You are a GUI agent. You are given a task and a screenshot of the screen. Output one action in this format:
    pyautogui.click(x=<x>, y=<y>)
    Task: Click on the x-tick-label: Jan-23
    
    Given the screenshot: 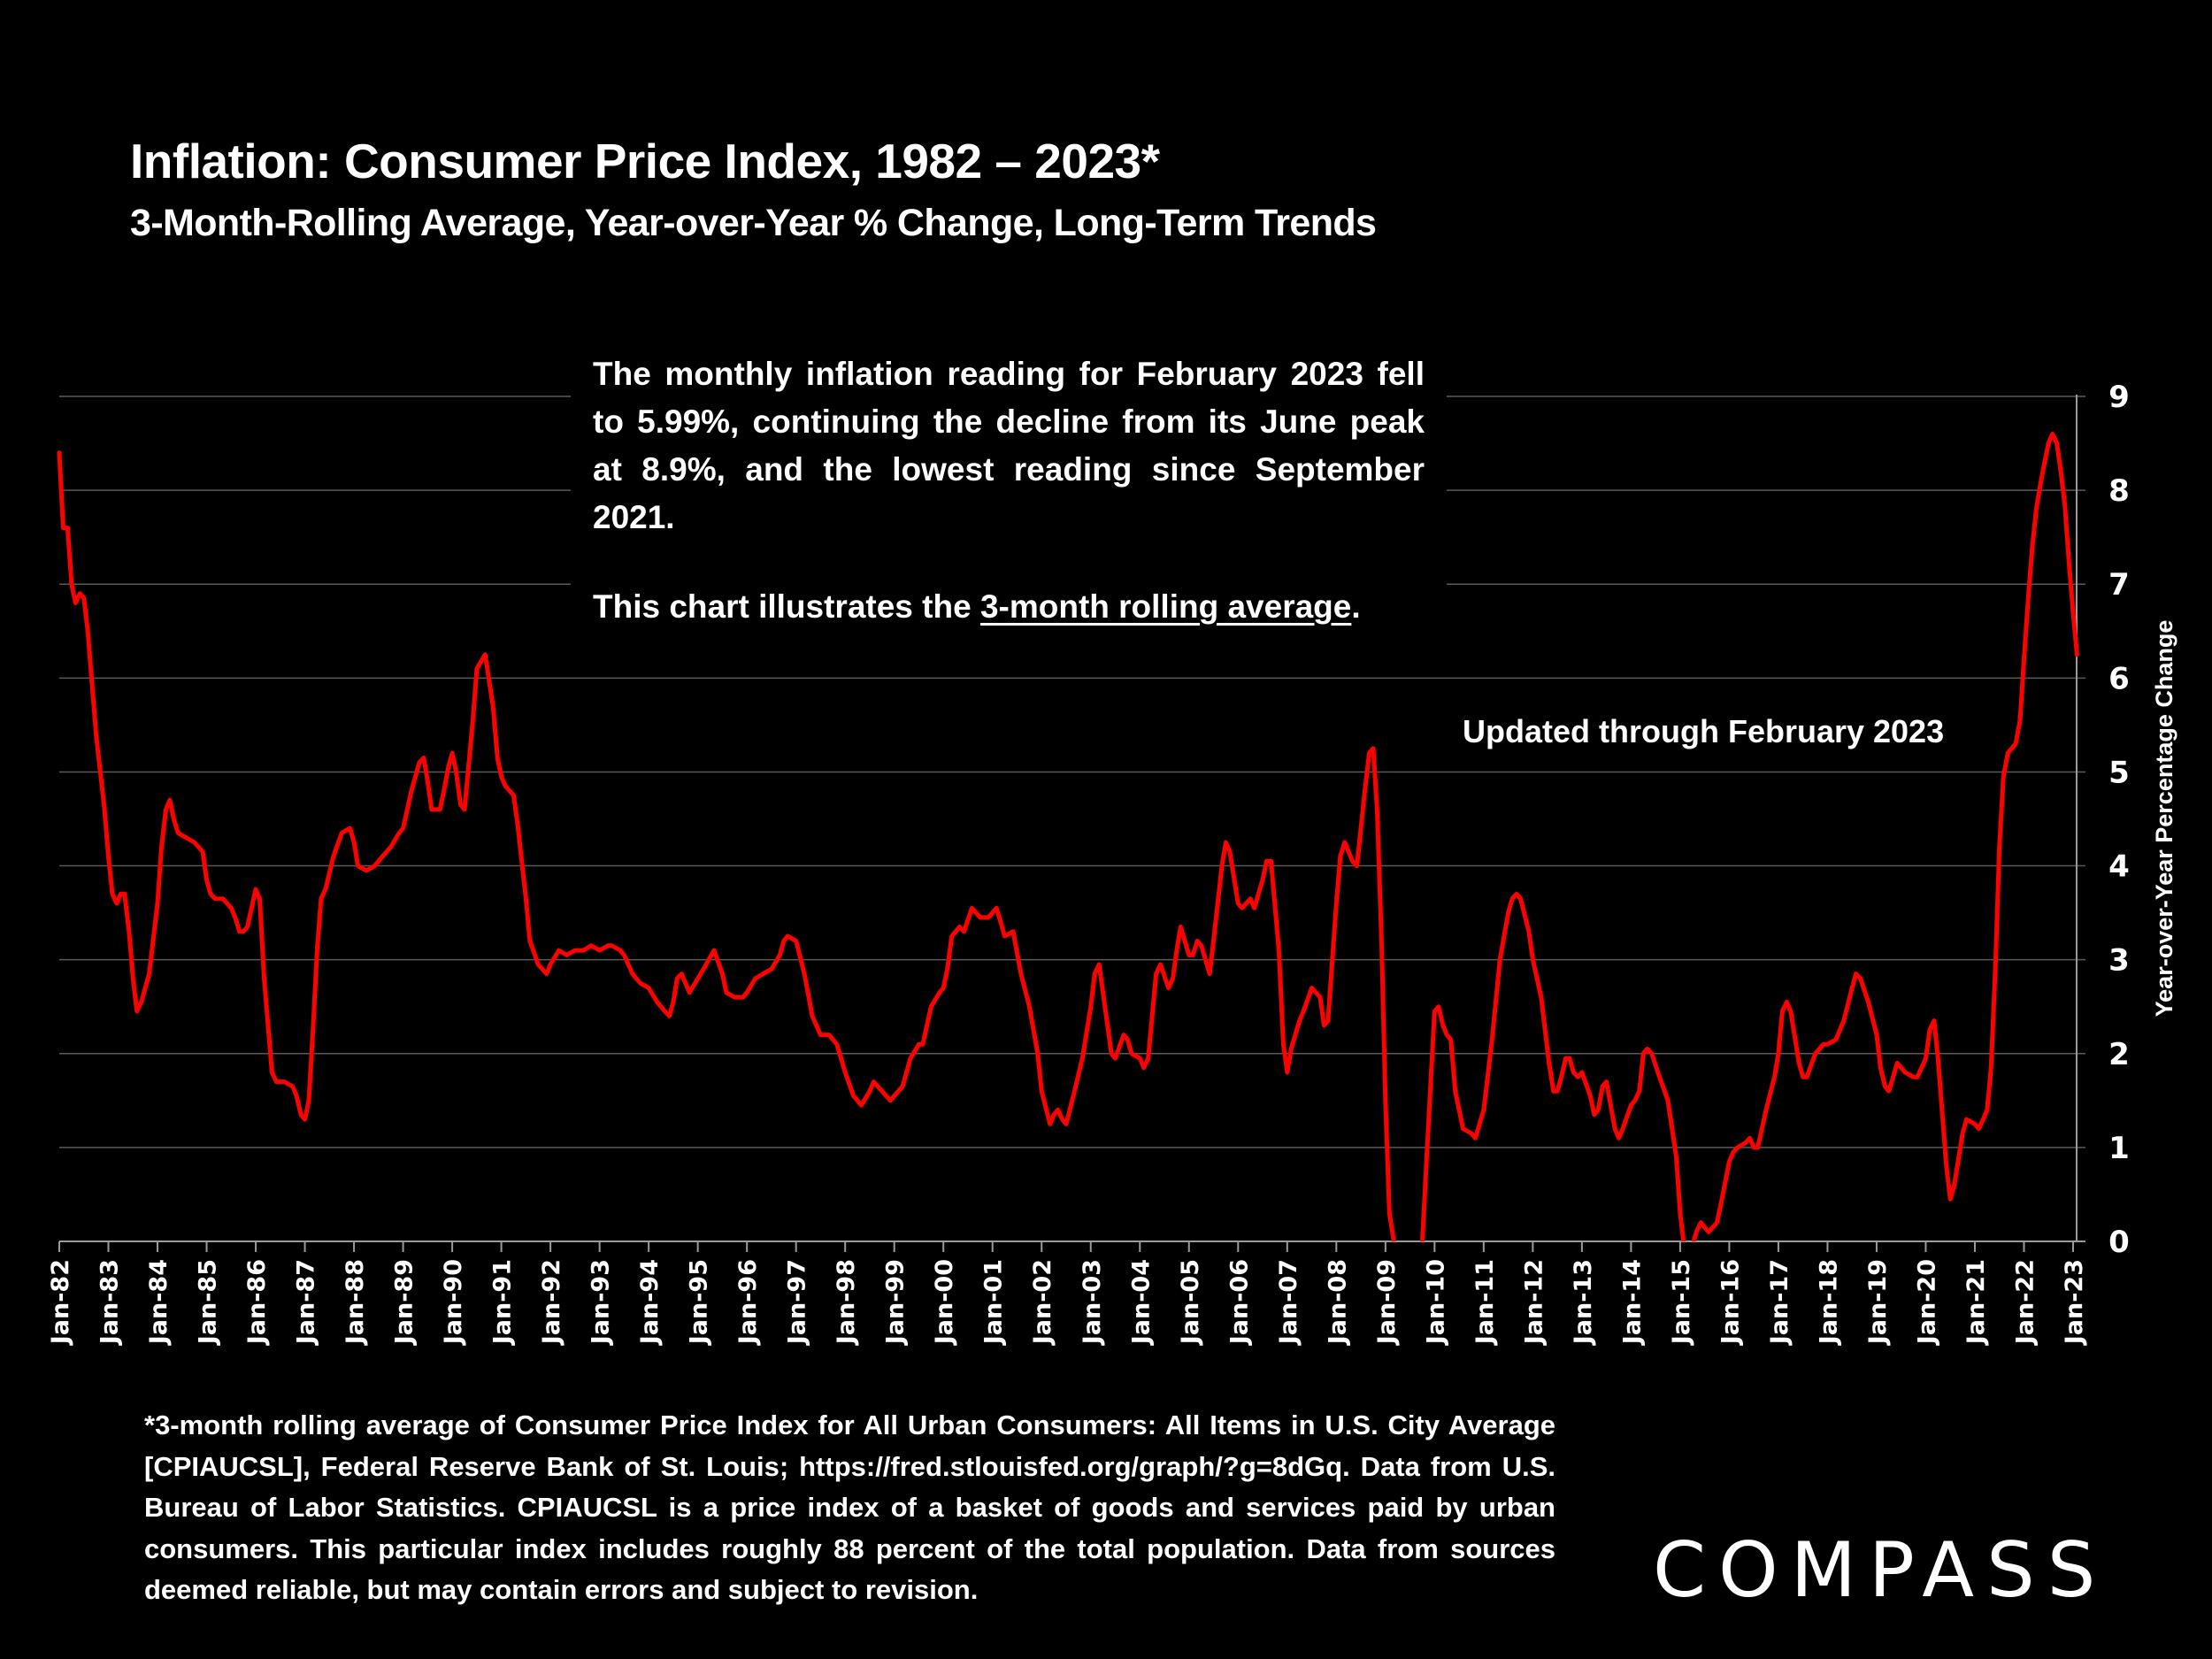 What is the action you would take?
    pyautogui.click(x=2075, y=1302)
    